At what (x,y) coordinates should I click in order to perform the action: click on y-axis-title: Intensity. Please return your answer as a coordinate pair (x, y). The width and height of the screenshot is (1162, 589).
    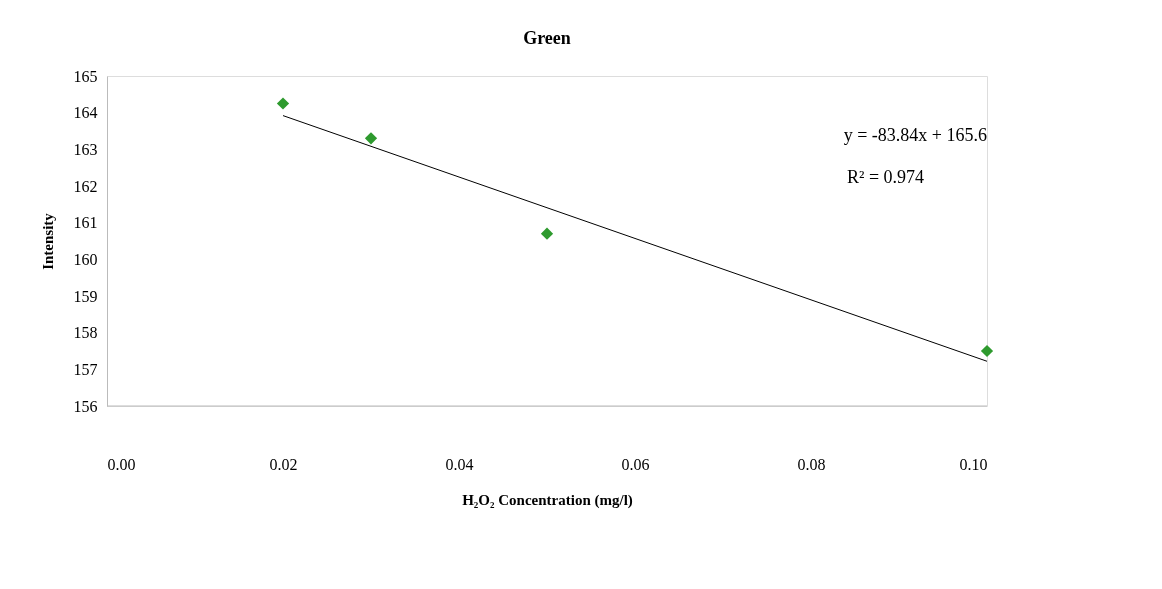
    Looking at the image, I should click on (47, 241).